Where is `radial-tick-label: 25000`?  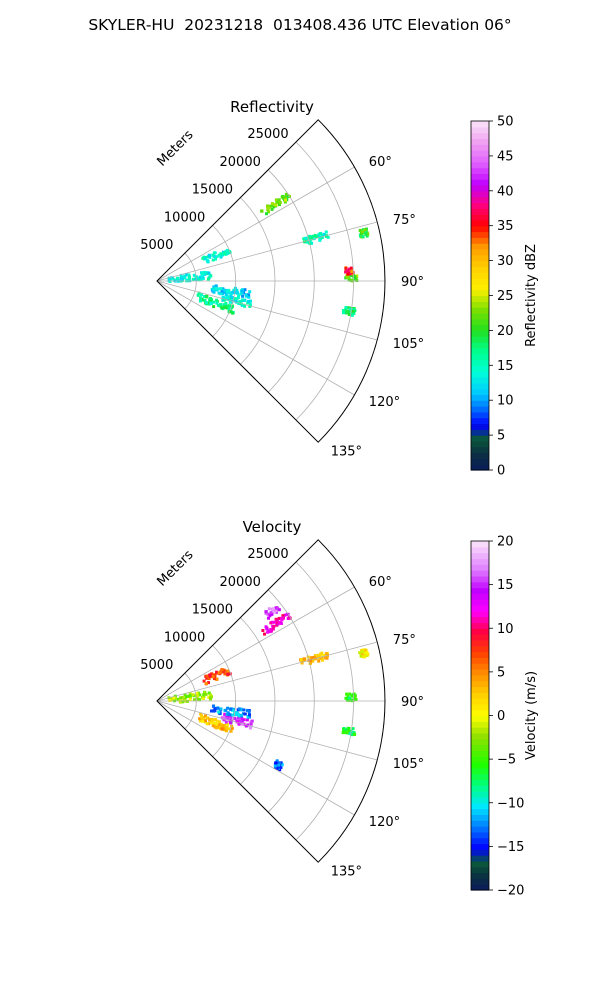
radial-tick-label: 25000 is located at coordinates (267, 134).